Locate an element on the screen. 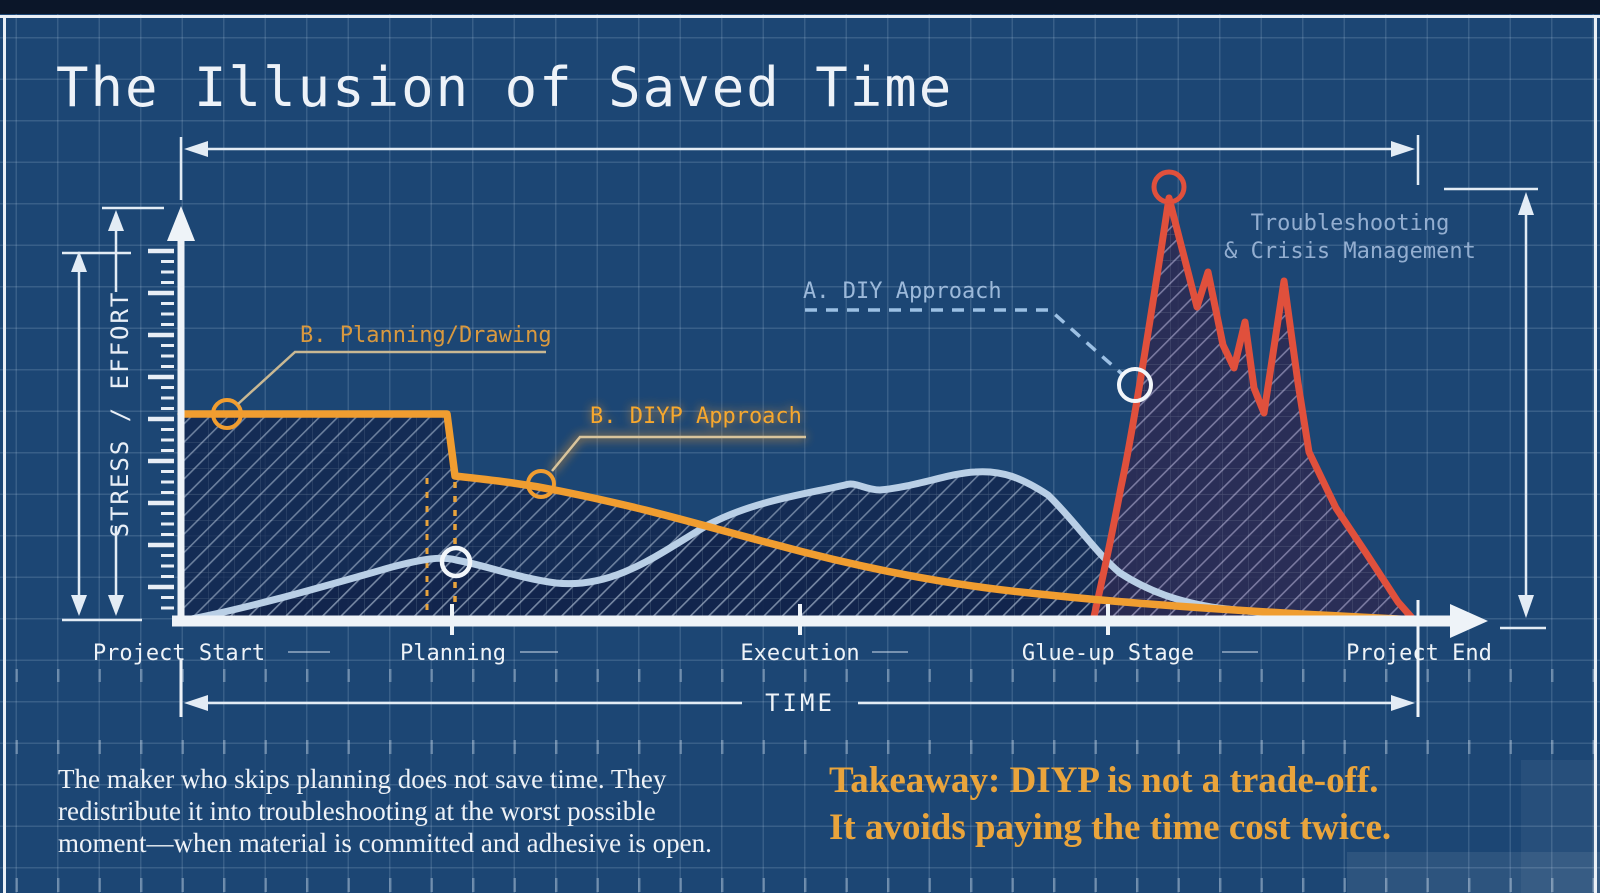 The height and width of the screenshot is (893, 1600). frame-right is located at coordinates (1595, 454).